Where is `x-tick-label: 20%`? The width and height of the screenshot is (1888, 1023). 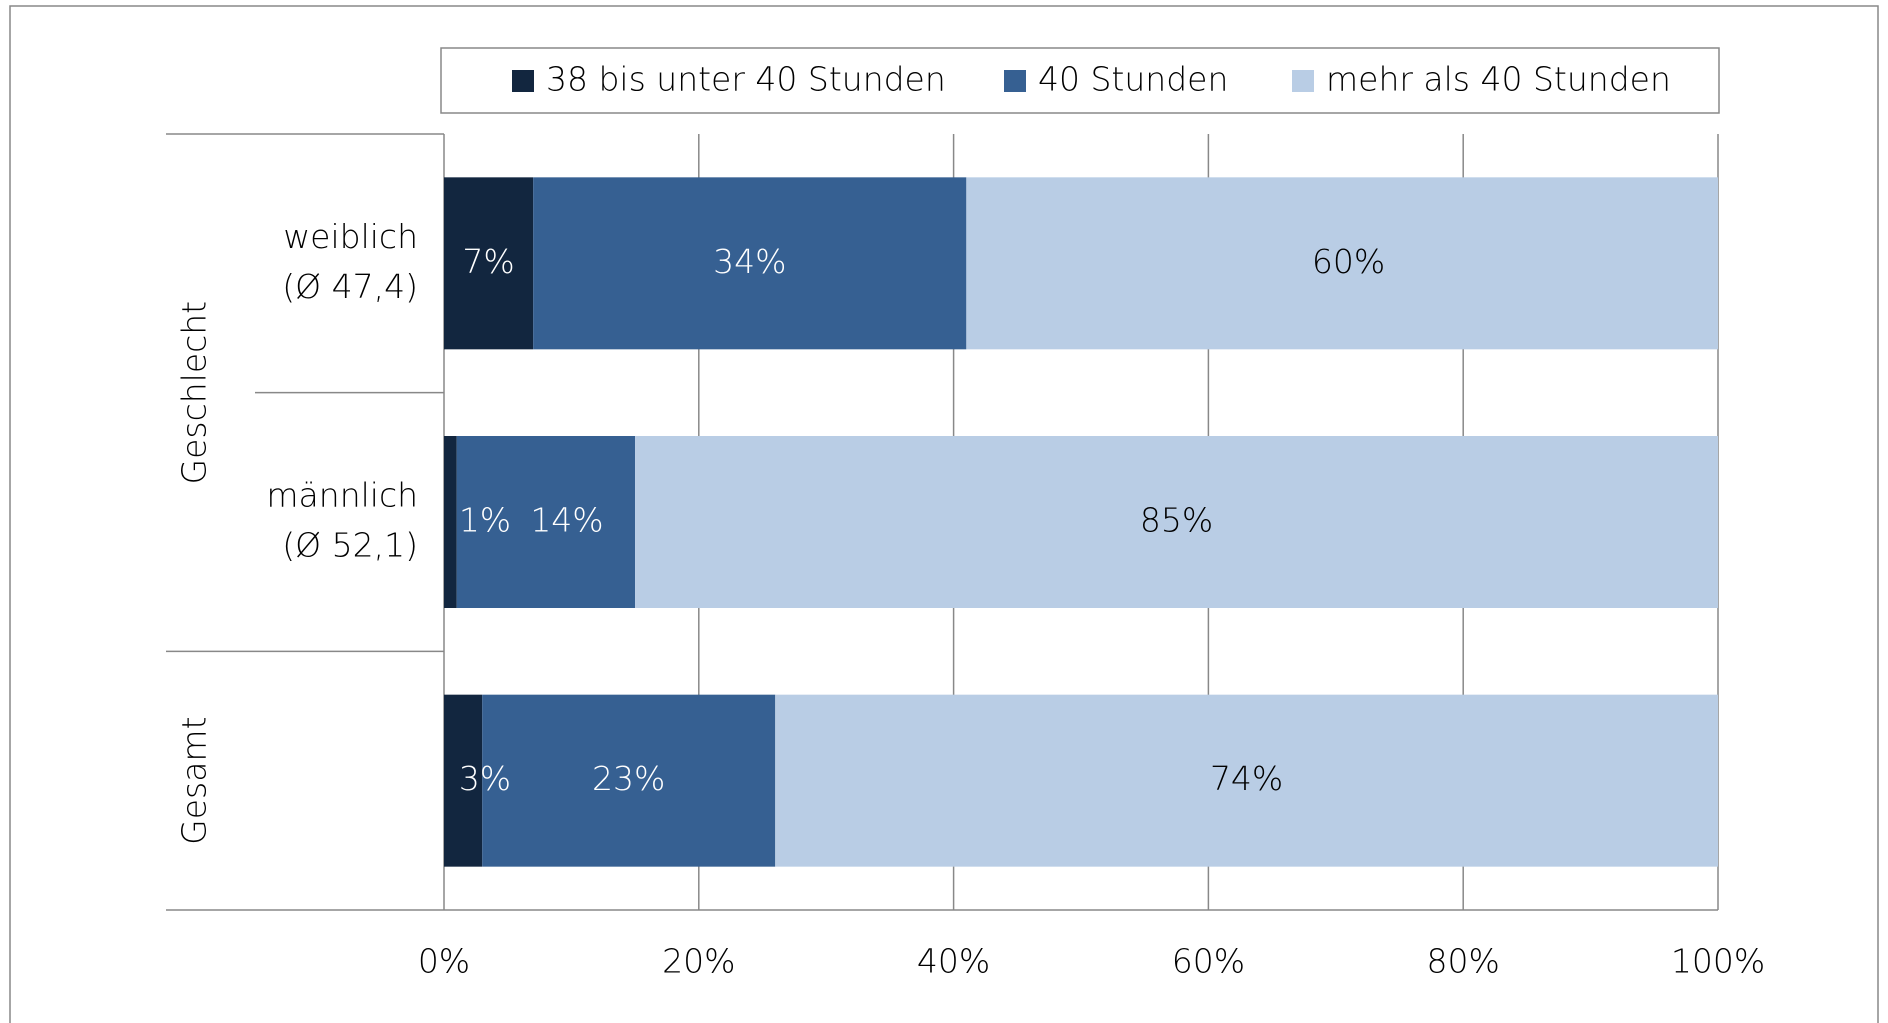 x-tick-label: 20% is located at coordinates (698, 961).